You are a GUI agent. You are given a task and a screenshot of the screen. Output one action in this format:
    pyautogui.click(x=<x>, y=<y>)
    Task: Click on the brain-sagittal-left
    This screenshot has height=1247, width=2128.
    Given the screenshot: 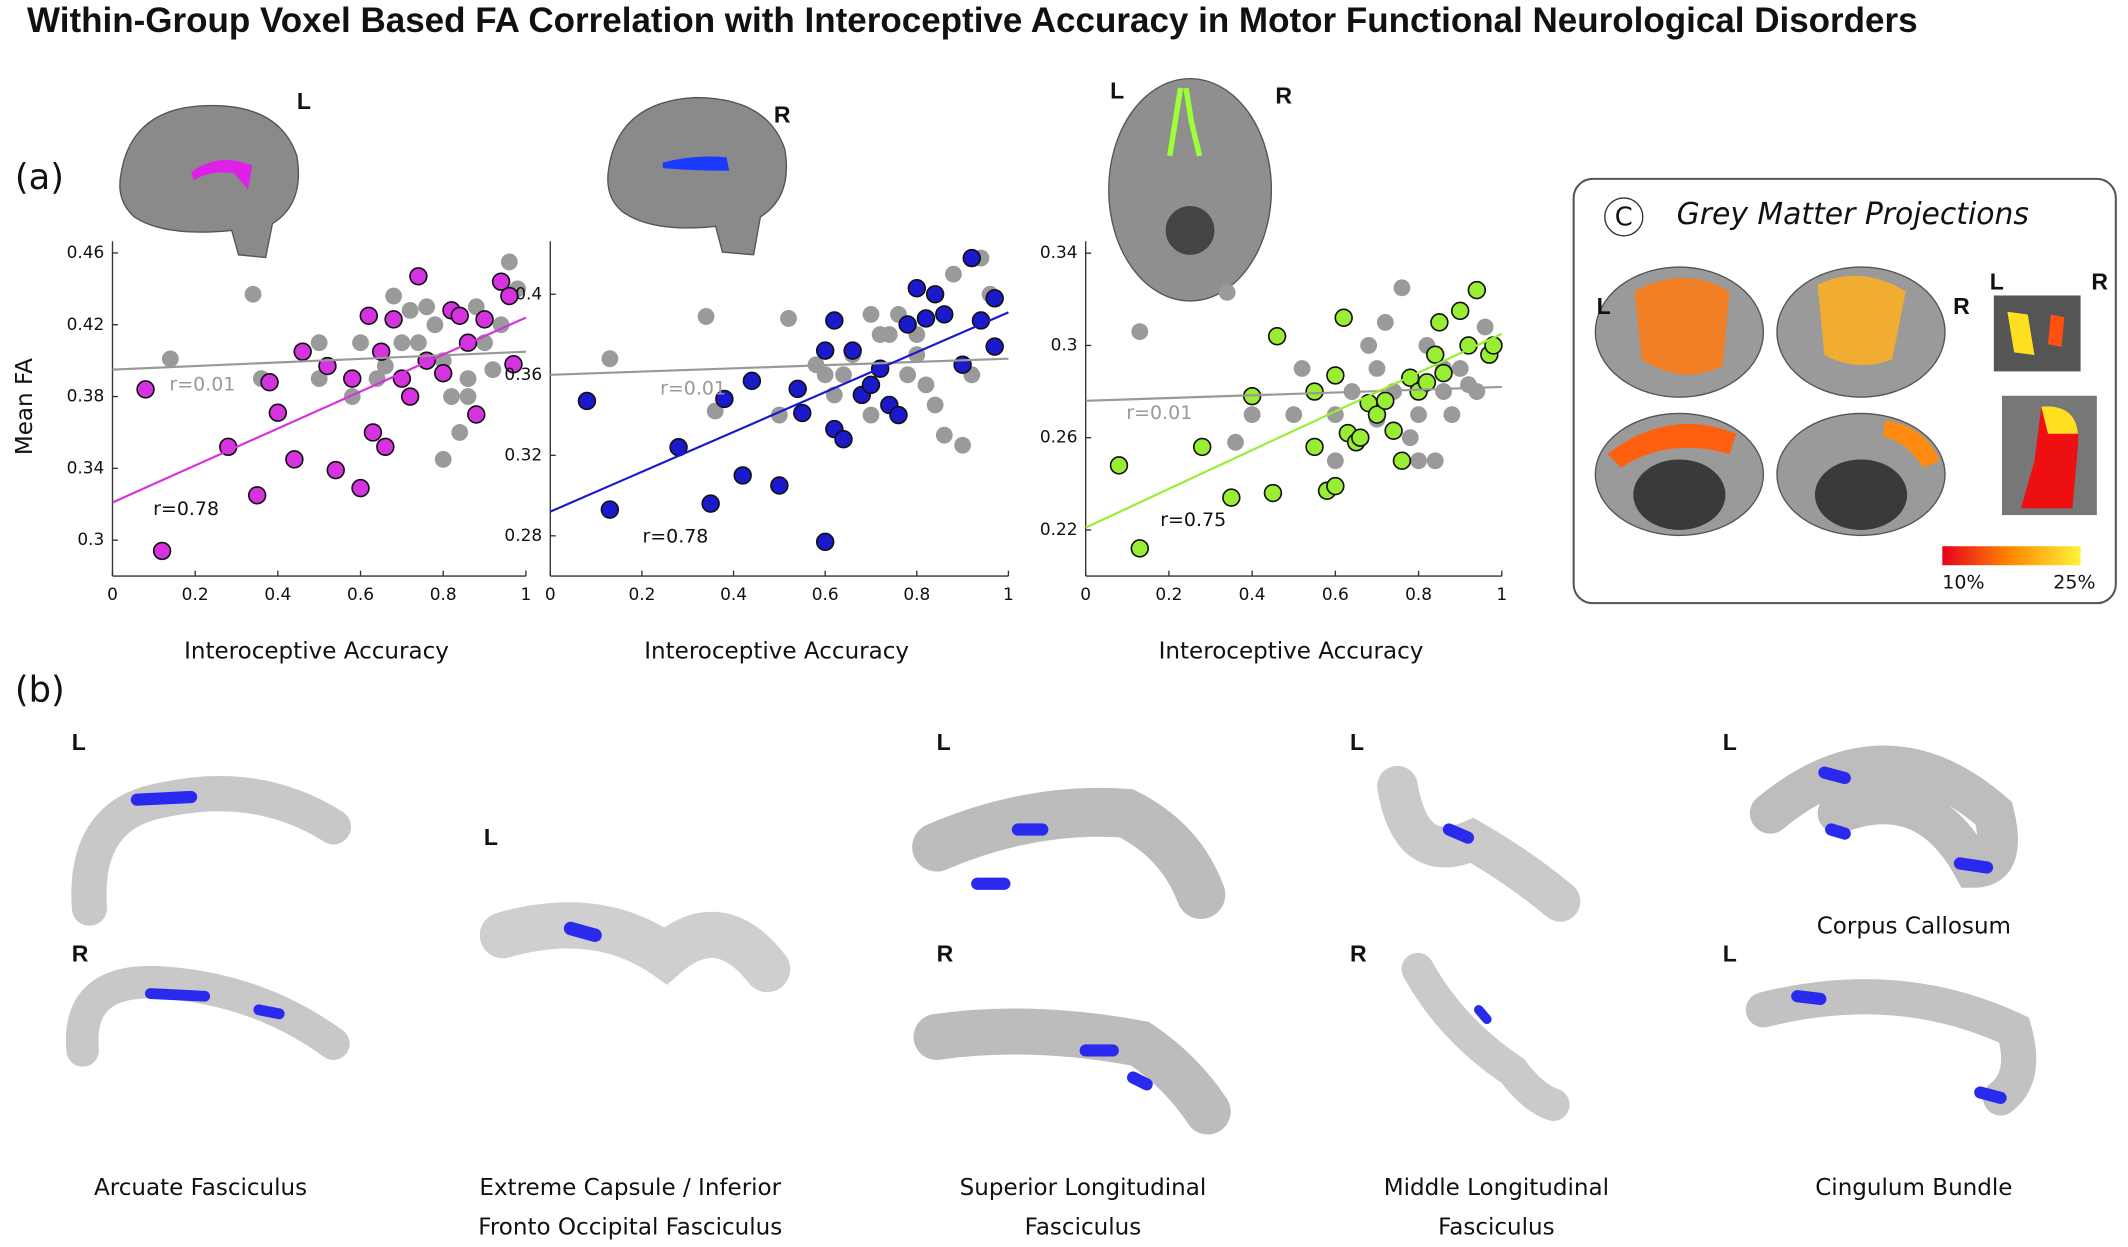 What is the action you would take?
    pyautogui.click(x=209, y=181)
    